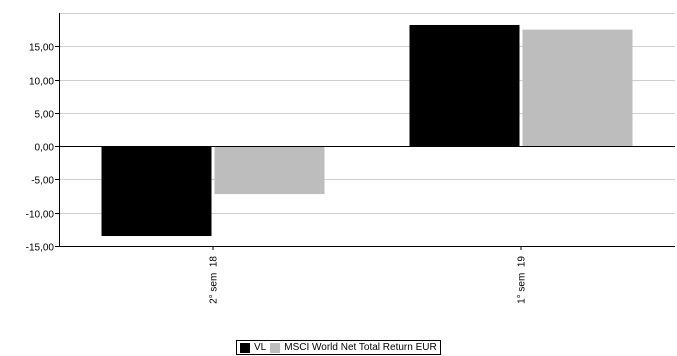 This screenshot has height=356, width=677. I want to click on y-tick-label: -10,00, so click(40, 215).